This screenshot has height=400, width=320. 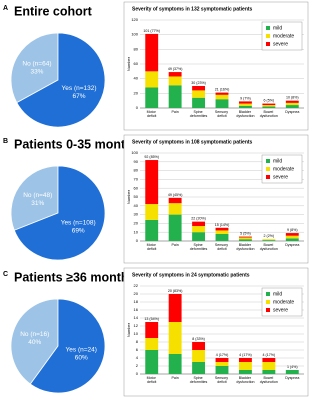 I want to click on slice-value: 40%, so click(x=34, y=342).